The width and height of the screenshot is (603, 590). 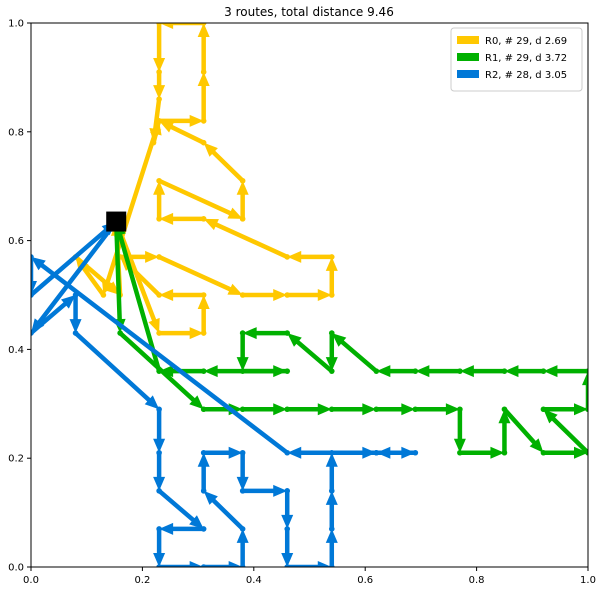 I want to click on x-tick-label: 0.4, so click(x=254, y=580).